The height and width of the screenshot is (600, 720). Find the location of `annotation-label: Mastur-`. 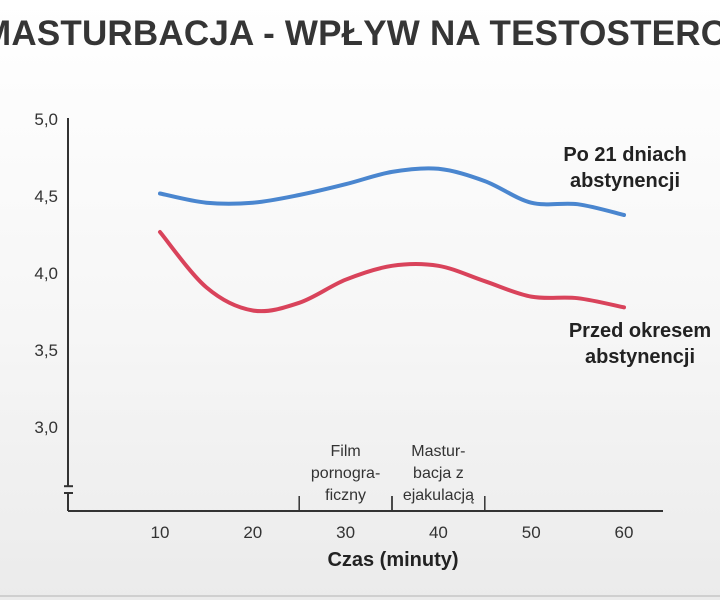

annotation-label: Mastur- is located at coordinates (438, 451).